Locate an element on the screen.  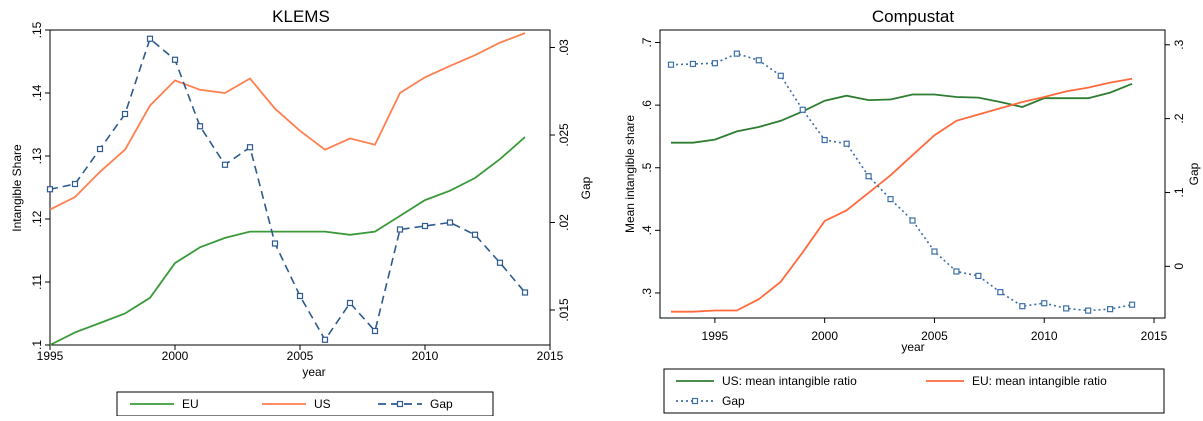
y-tick-label: .4 is located at coordinates (647, 230).